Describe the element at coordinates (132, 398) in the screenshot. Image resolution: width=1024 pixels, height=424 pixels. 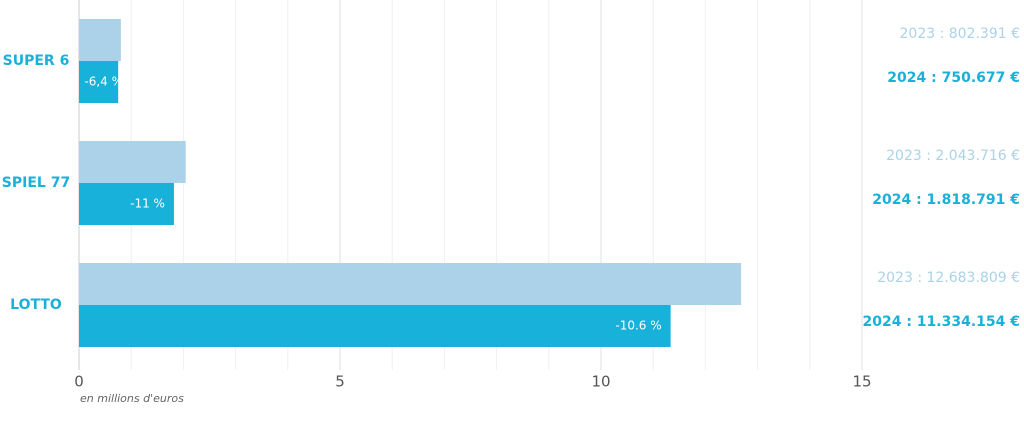
I see `x-axis-label: en millions d'euros` at that location.